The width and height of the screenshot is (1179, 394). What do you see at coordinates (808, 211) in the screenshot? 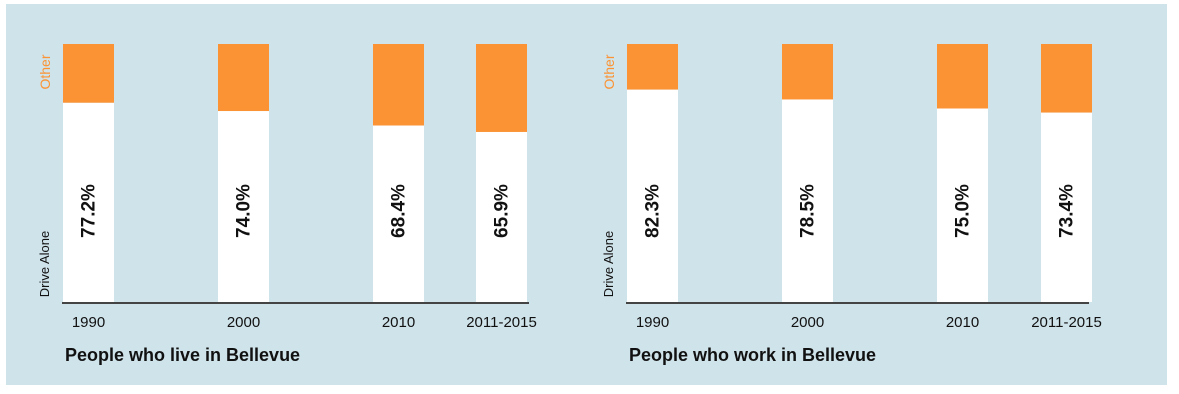
I see `bar-value-label: 78.5%` at bounding box center [808, 211].